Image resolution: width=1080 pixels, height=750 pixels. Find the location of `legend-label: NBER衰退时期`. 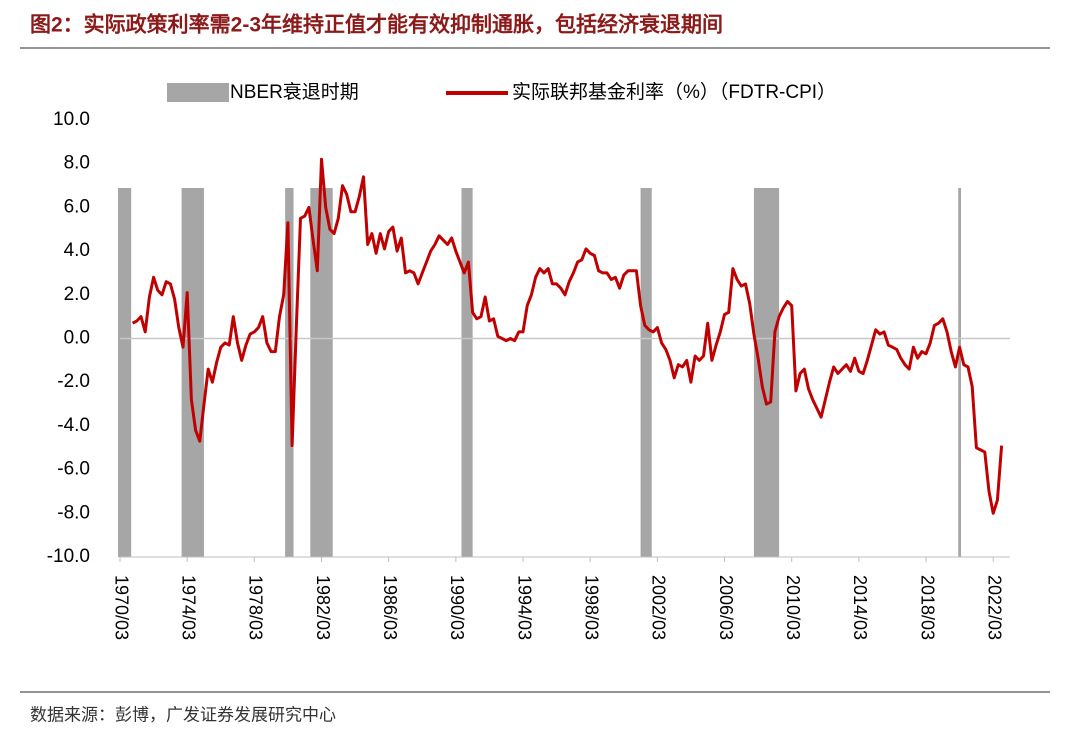

legend-label: NBER衰退时期 is located at coordinates (294, 92).